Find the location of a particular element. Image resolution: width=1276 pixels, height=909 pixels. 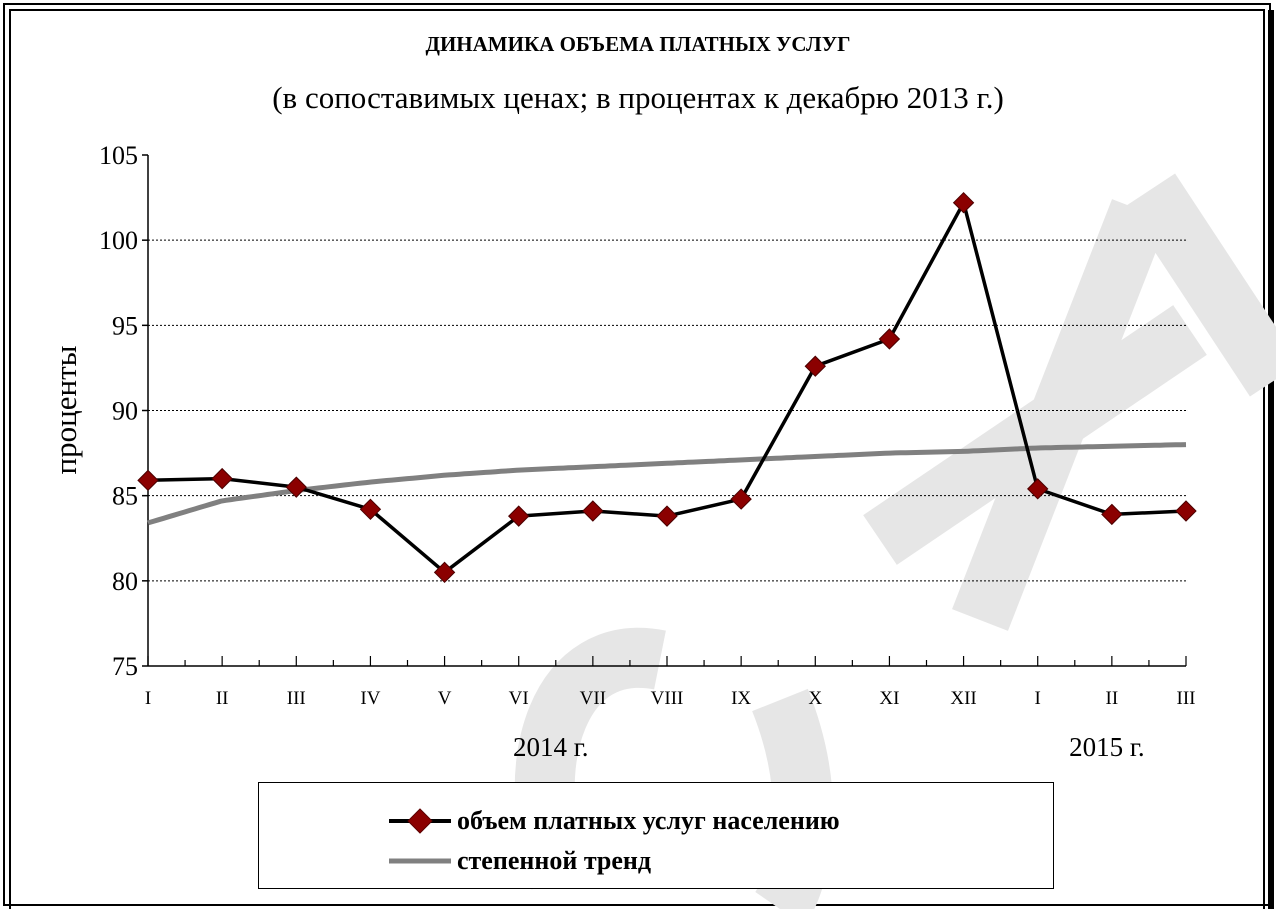

x-tick-label-4: V is located at coordinates (445, 698).